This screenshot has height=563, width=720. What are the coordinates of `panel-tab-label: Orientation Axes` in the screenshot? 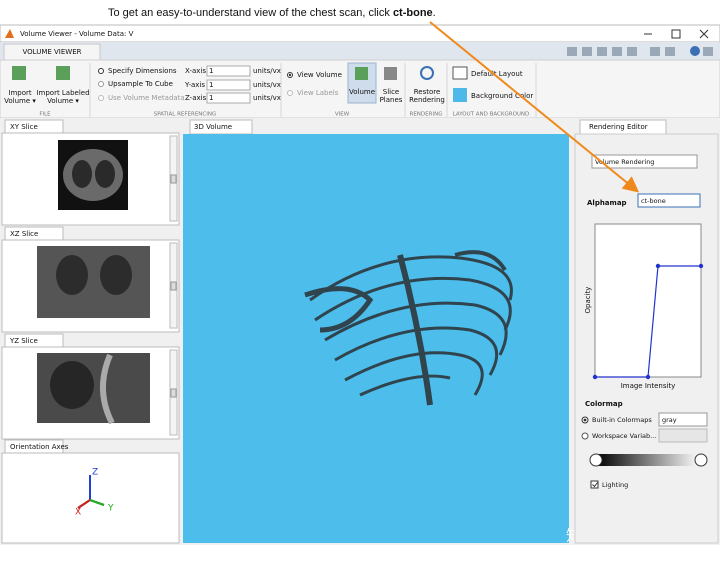 It's located at (39, 447).